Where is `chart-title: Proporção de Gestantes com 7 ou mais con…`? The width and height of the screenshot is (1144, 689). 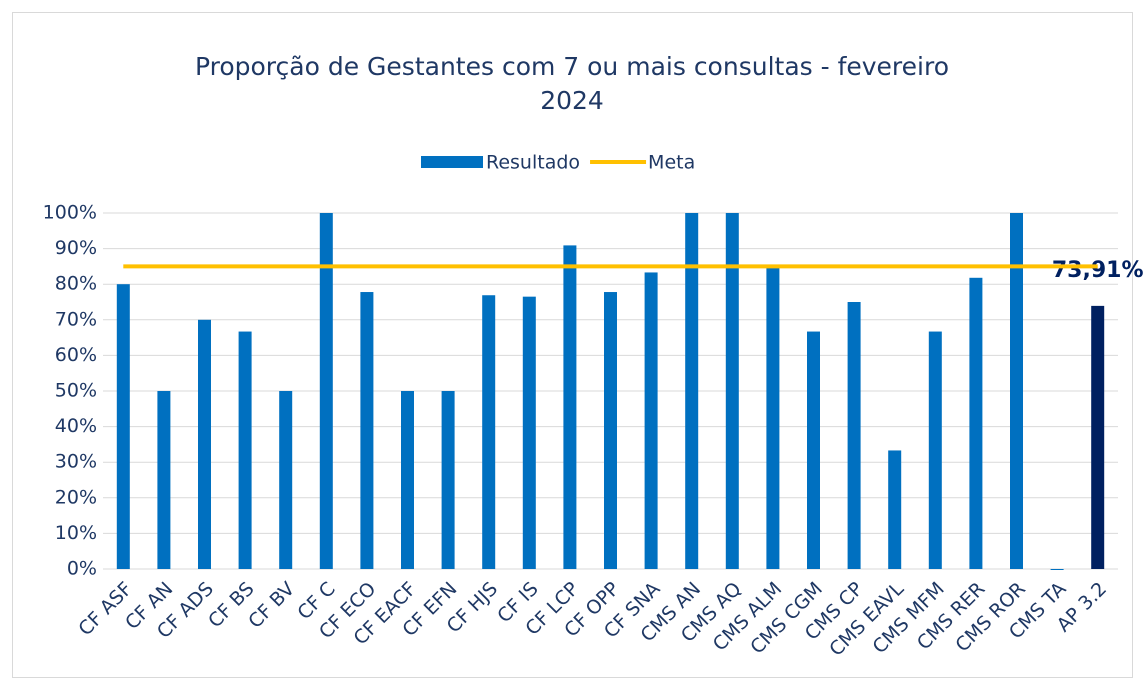
chart-title: Proporção de Gestantes com 7 ou mais con… is located at coordinates (572, 83).